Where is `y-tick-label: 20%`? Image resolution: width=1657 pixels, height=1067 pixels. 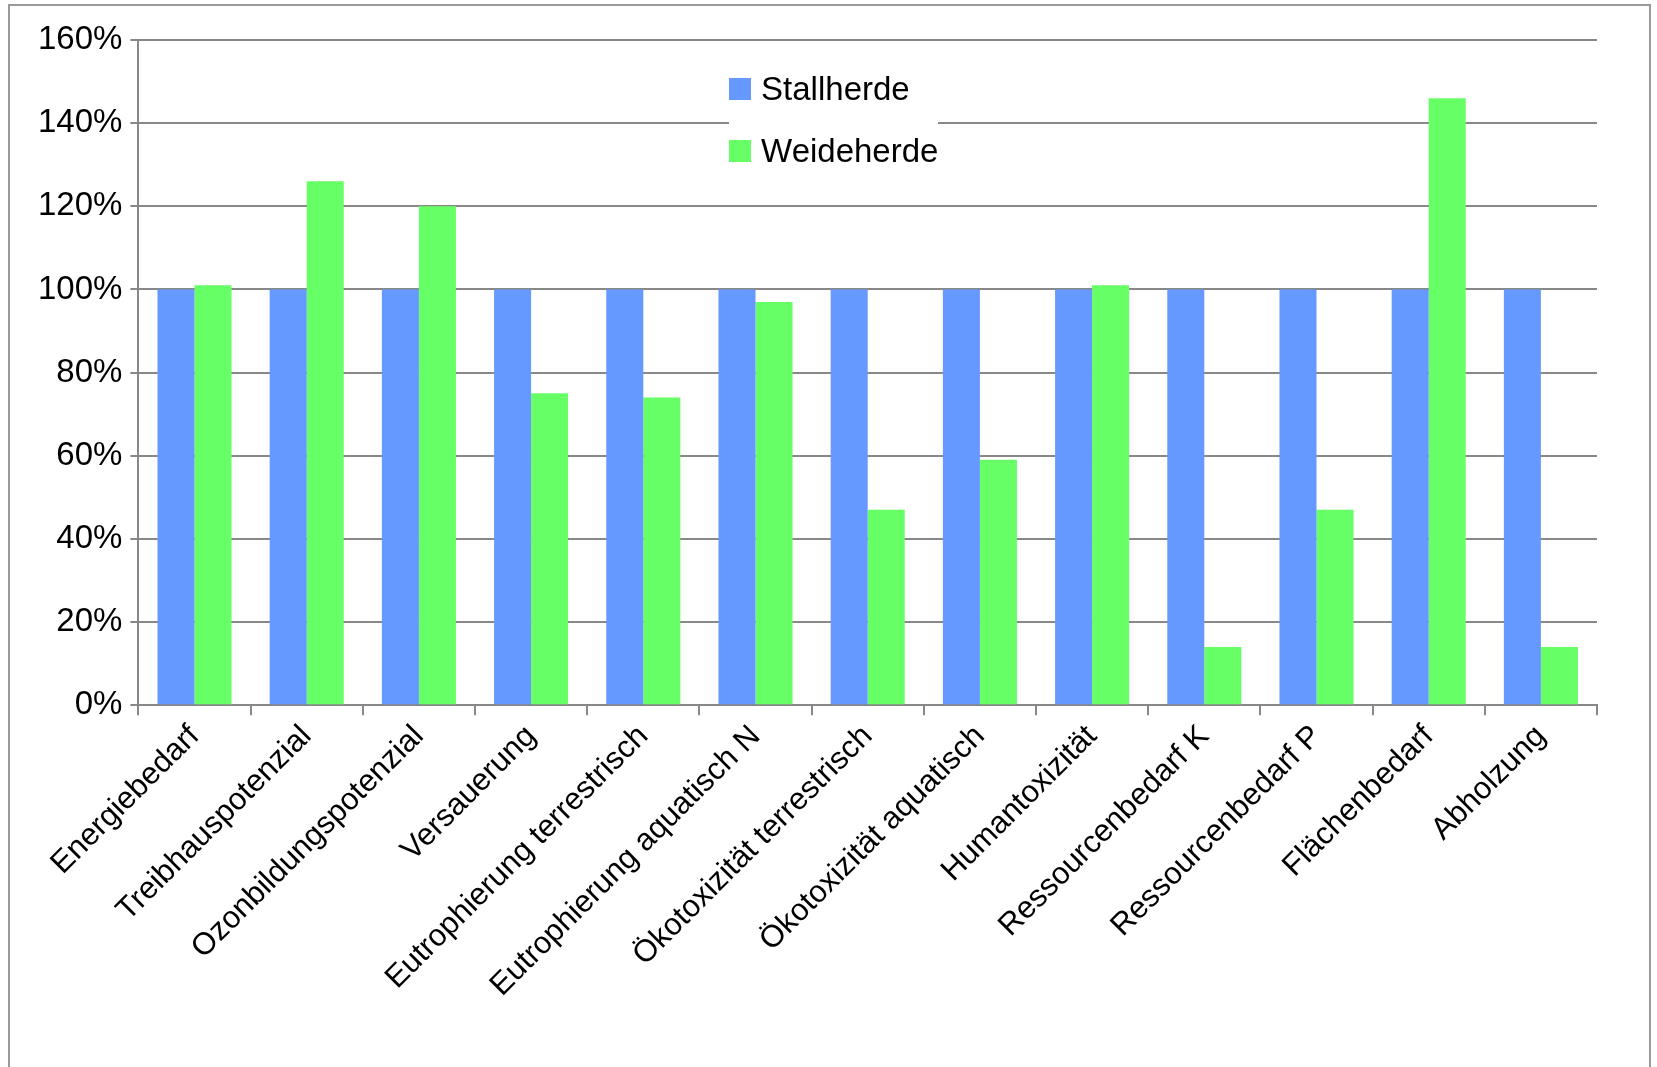
y-tick-label: 20% is located at coordinates (89, 620).